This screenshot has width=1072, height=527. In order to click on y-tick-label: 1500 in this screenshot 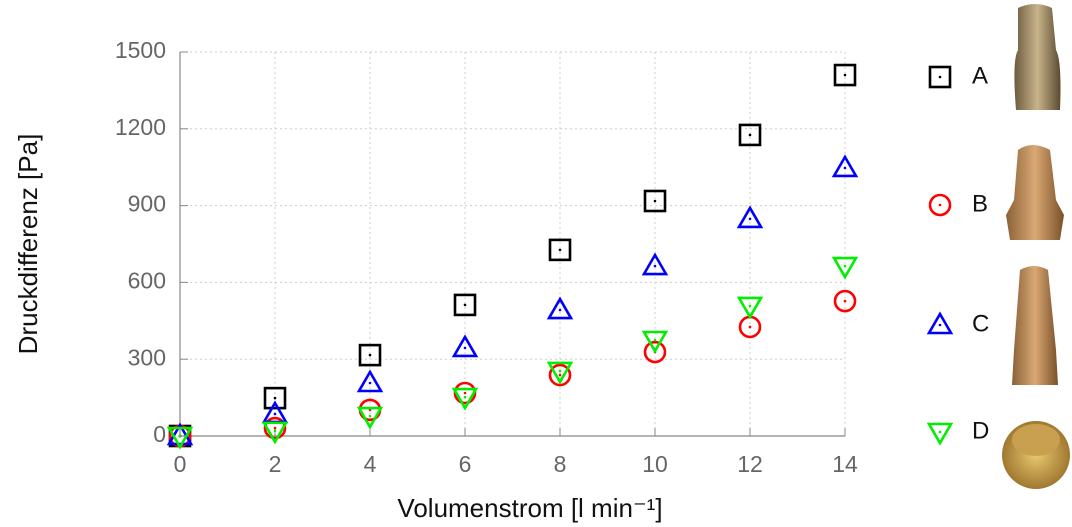, I will do `click(140, 50)`.